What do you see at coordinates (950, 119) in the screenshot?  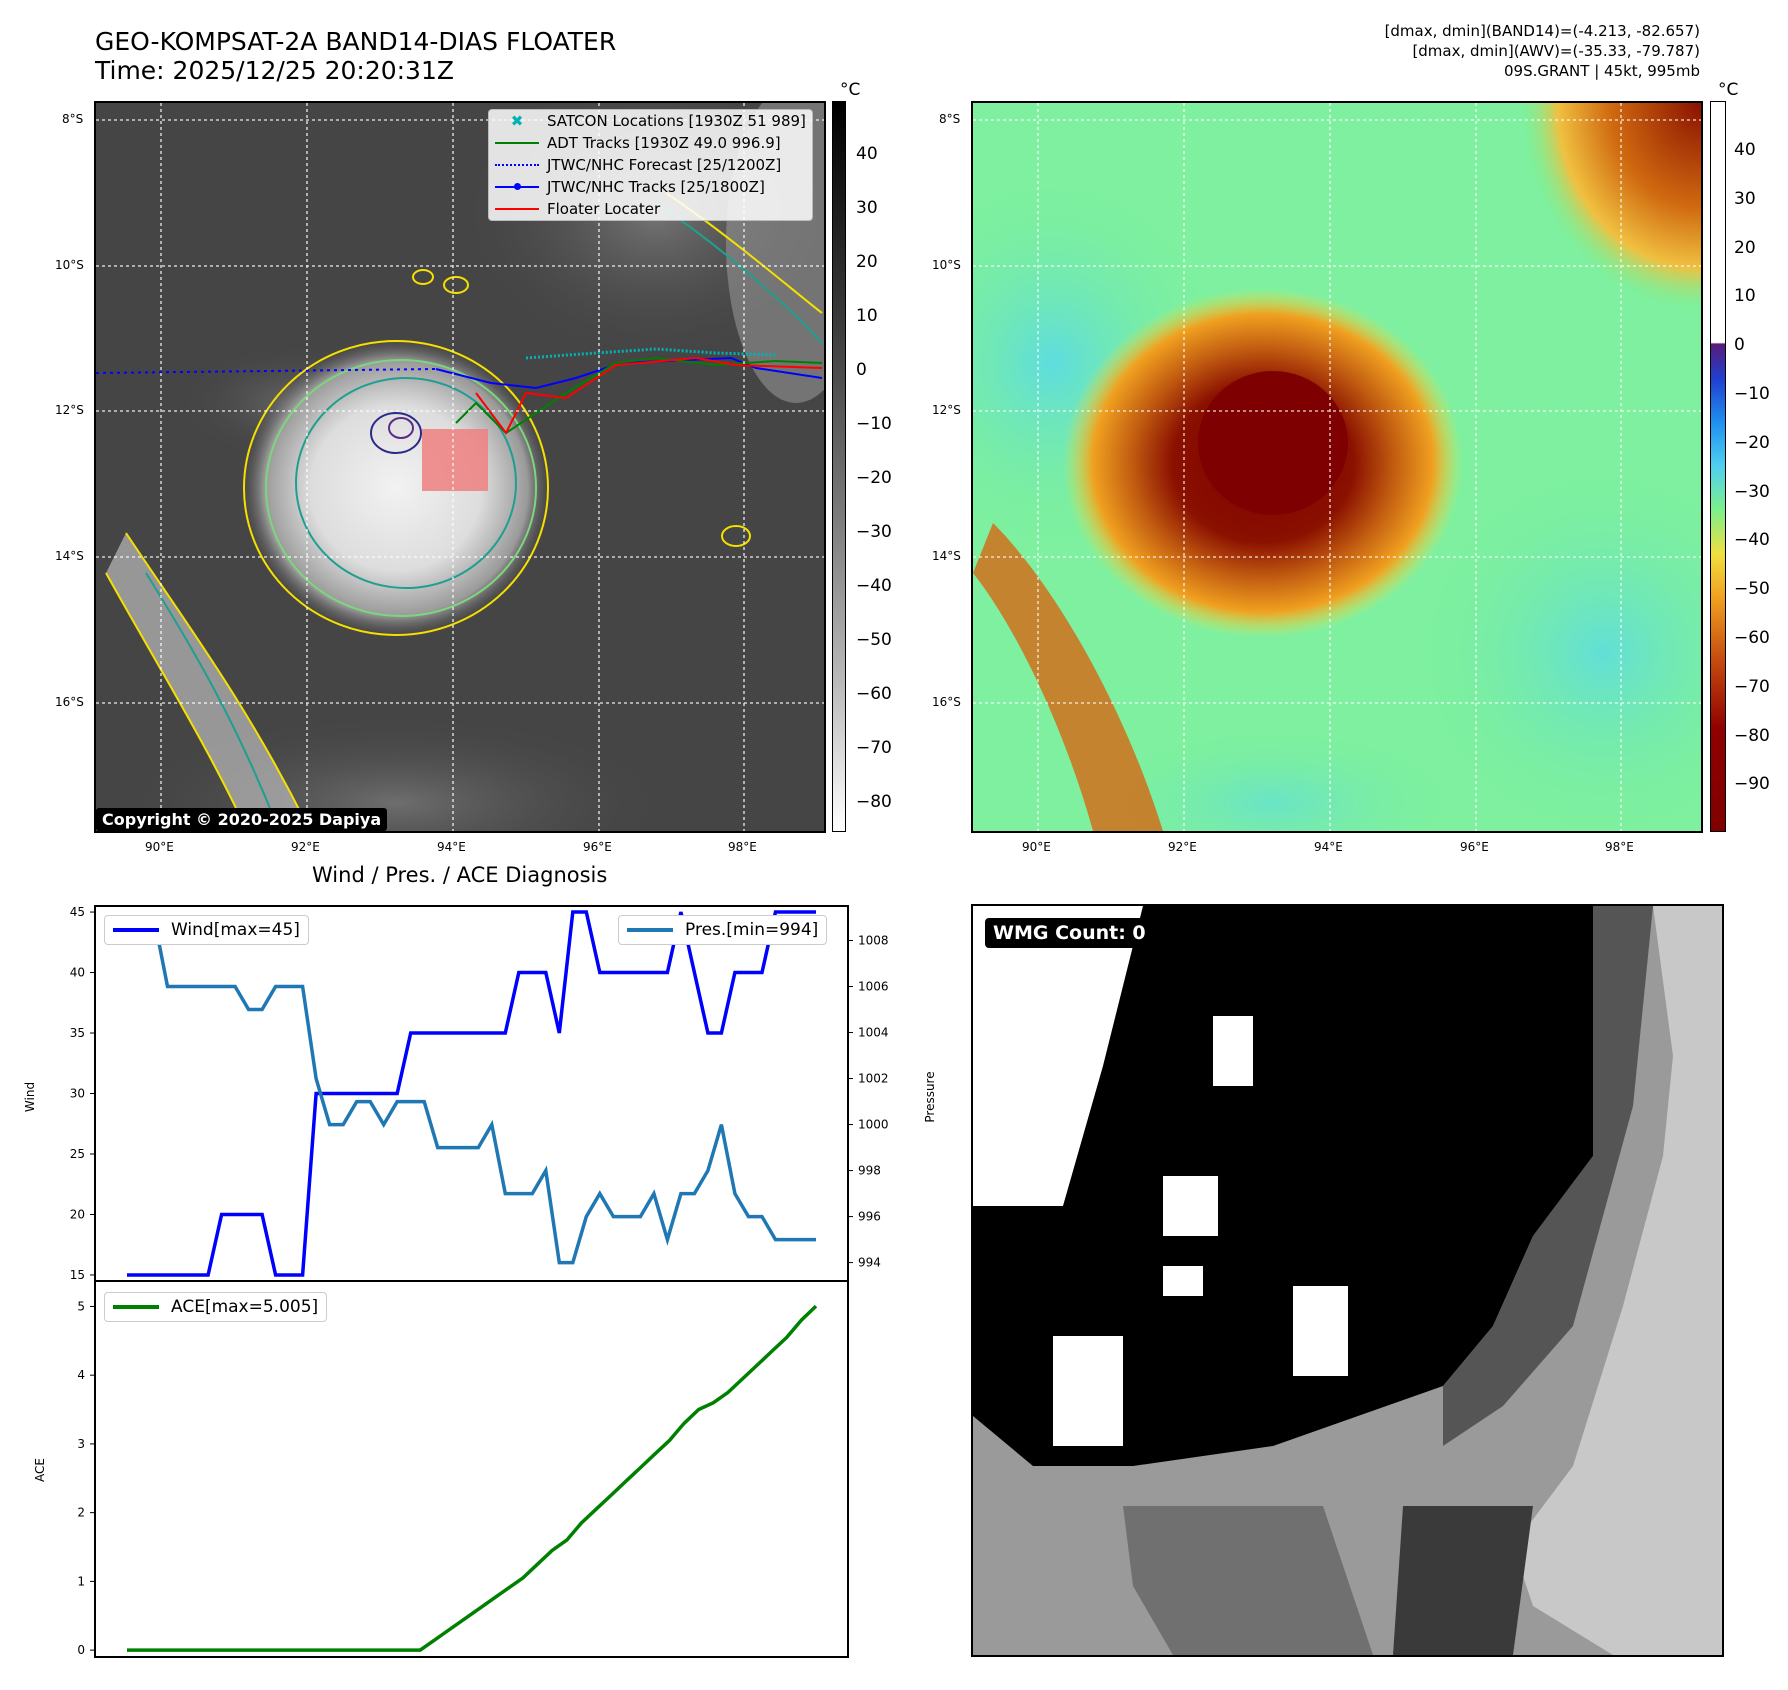 I see `awv-lat-label: 8°S` at bounding box center [950, 119].